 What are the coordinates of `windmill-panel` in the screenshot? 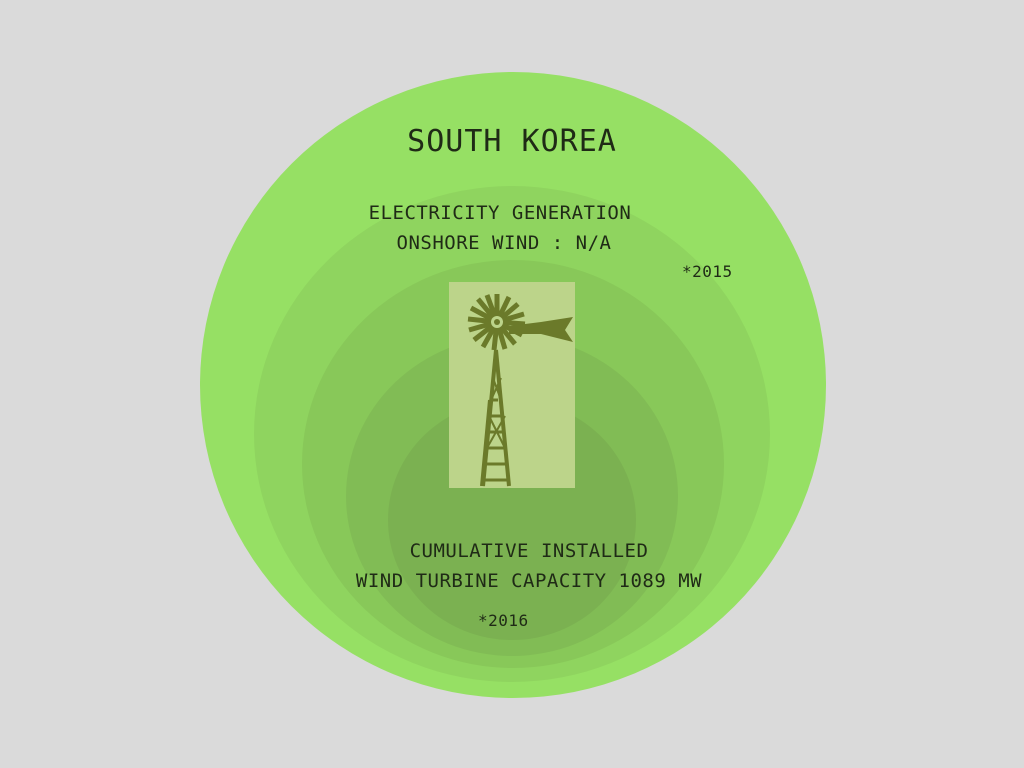 It's located at (512, 385).